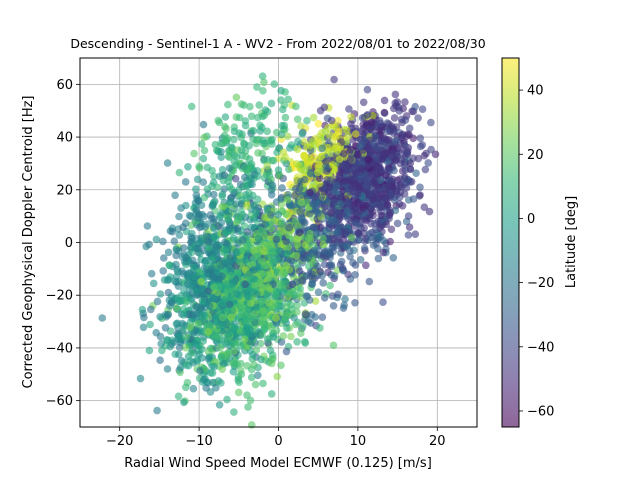 This screenshot has height=480, width=640. Describe the element at coordinates (59, 296) in the screenshot. I see `y-tick-label: −20` at that location.